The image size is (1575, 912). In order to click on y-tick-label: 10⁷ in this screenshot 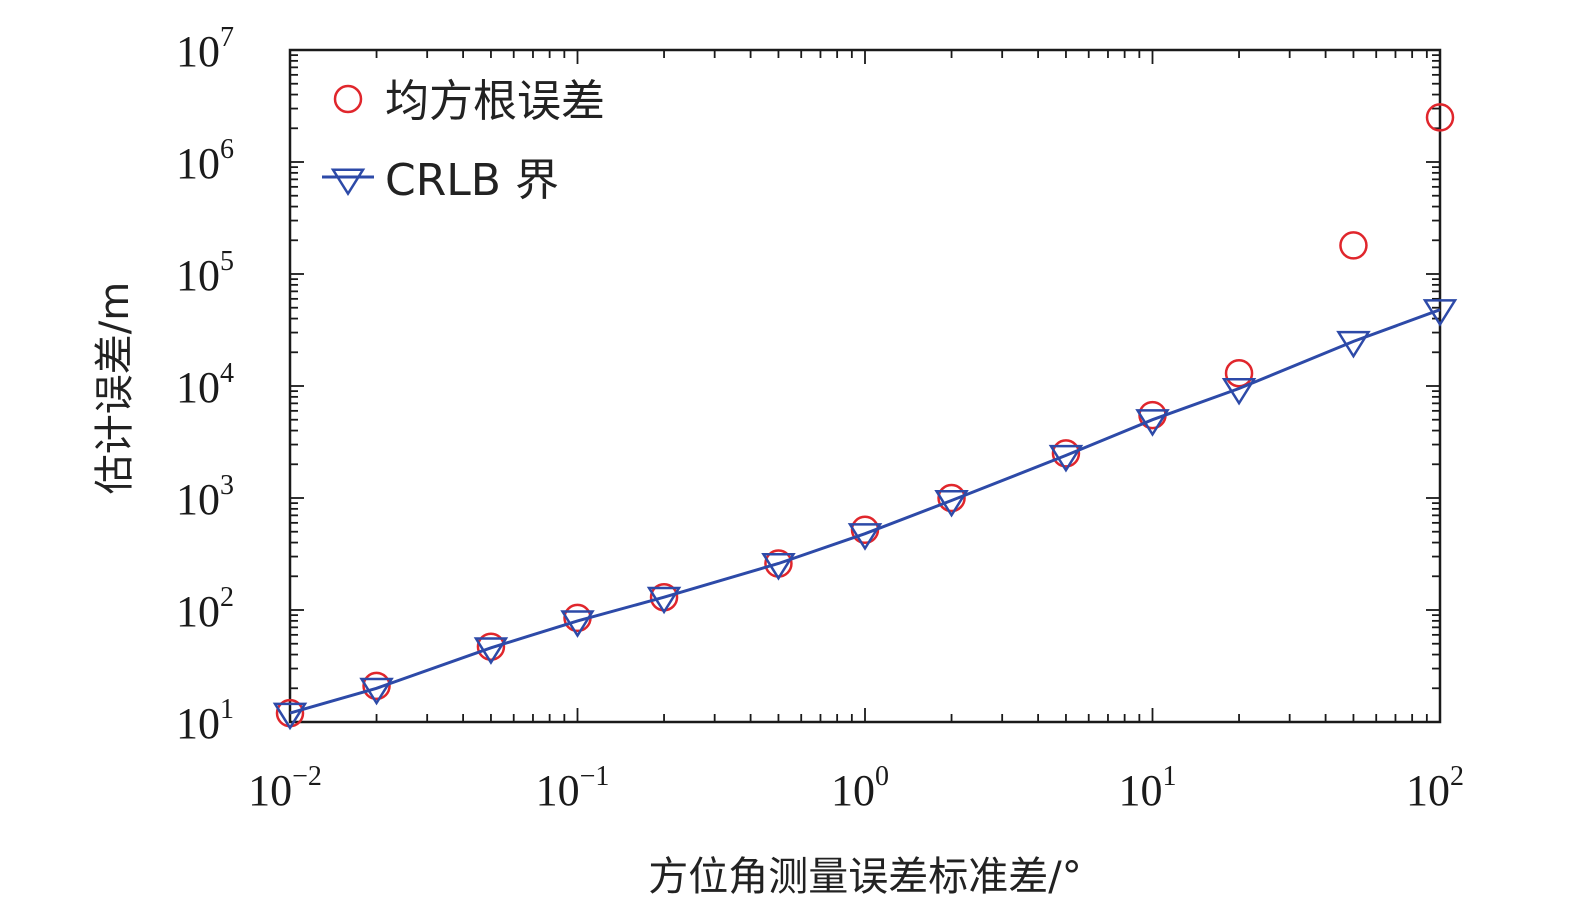, I will do `click(205, 49)`.